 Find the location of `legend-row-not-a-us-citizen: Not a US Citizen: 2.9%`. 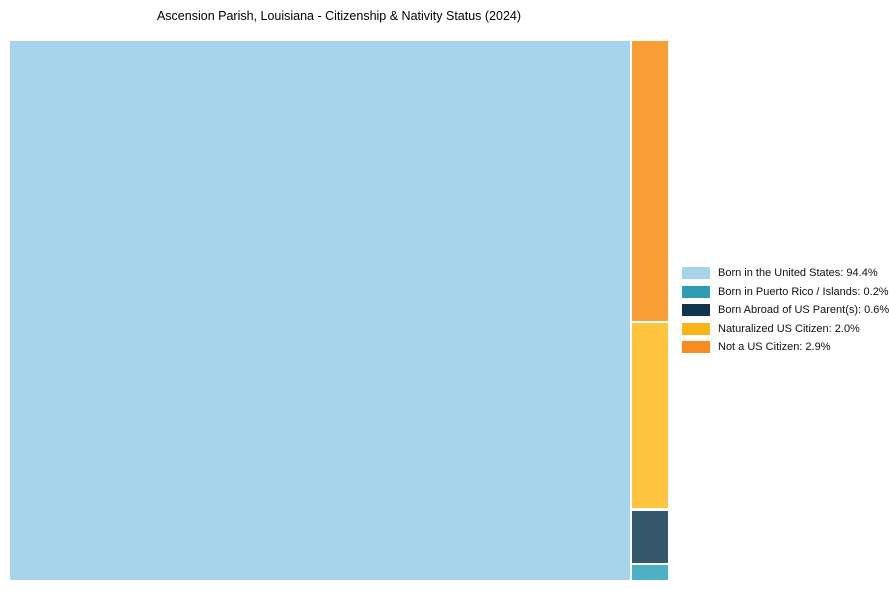

legend-row-not-a-us-citizen: Not a US Citizen: 2.9% is located at coordinates (785, 347).